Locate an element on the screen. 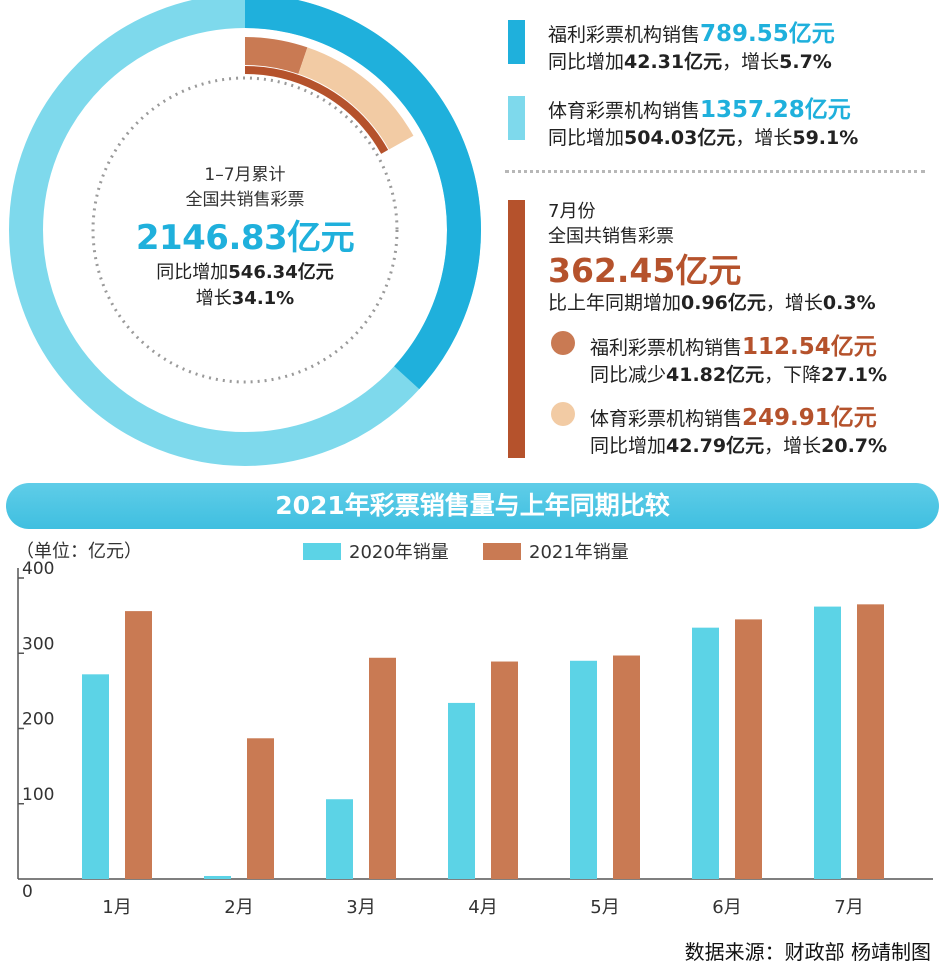  x-tick-label: 6月 is located at coordinates (726, 907).